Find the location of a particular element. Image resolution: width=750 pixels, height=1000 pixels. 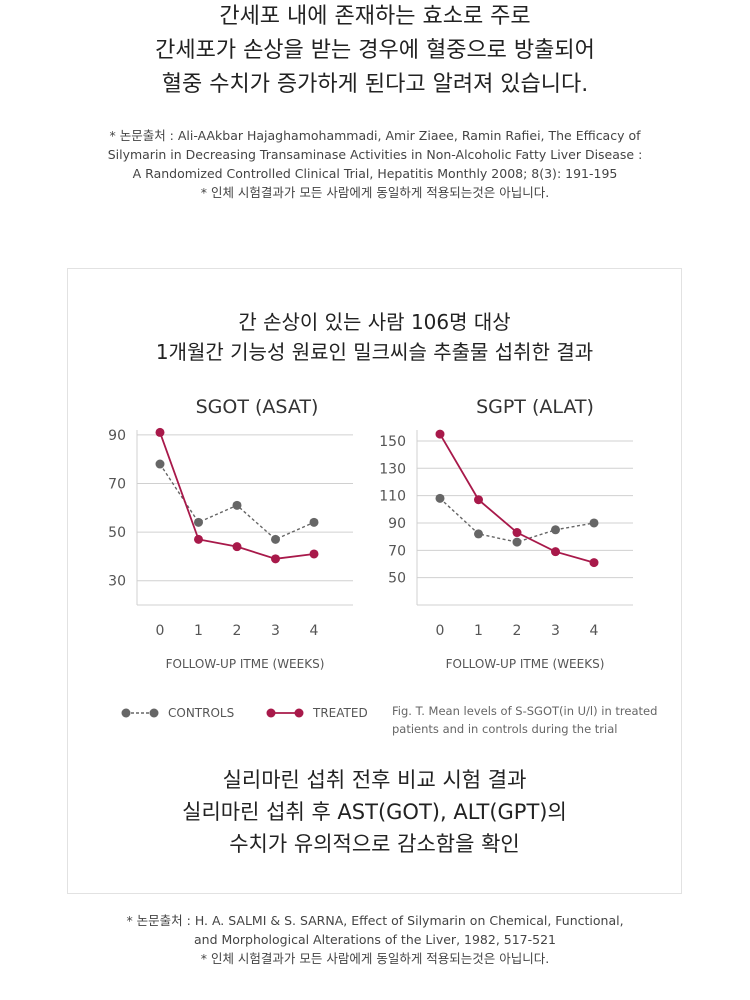

box-title-line: 간 손상이 있는 사람 106명 대상 is located at coordinates (374, 322).